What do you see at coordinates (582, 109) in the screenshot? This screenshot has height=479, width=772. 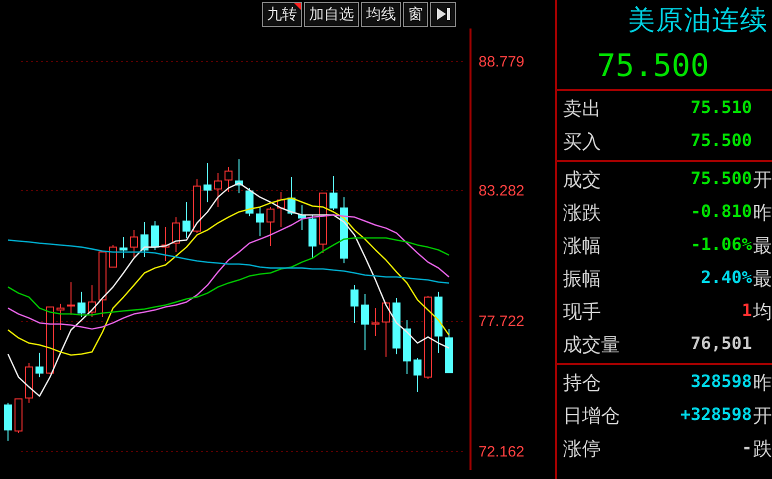 I see `category-label: 卖出` at bounding box center [582, 109].